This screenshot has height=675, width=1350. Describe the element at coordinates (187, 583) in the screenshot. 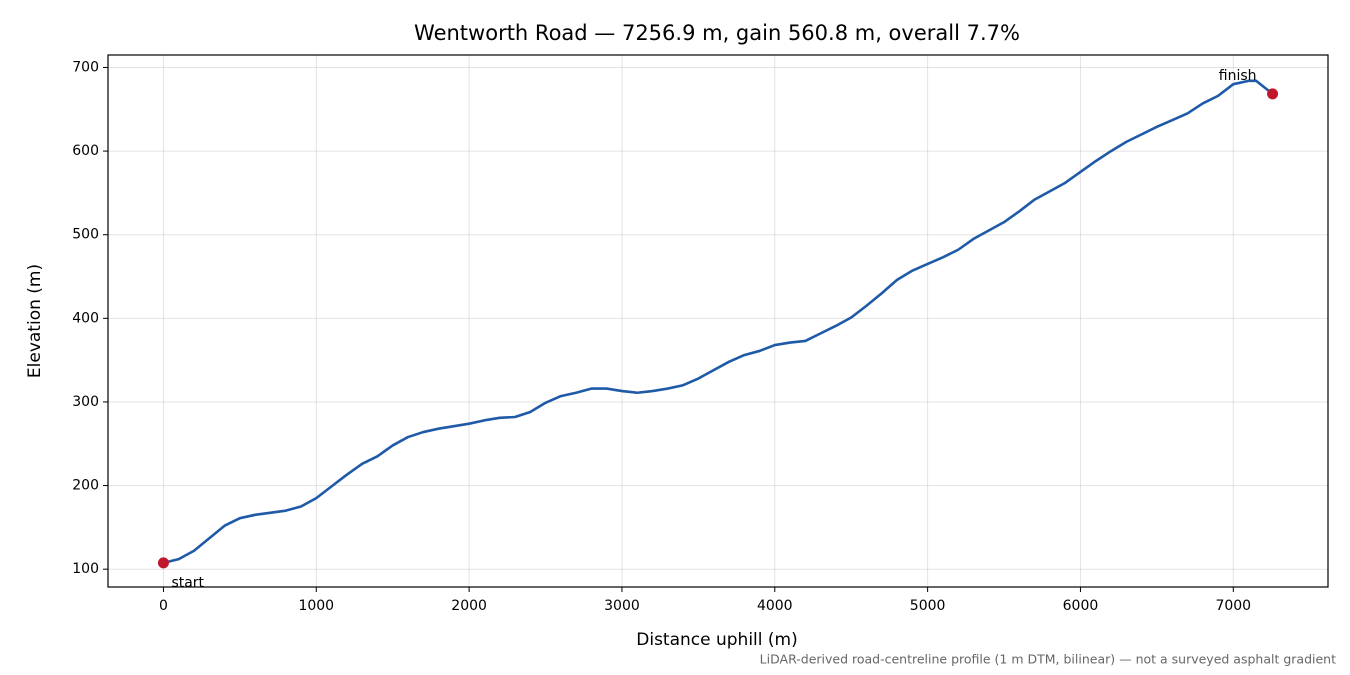

I see `annotation: start` at that location.